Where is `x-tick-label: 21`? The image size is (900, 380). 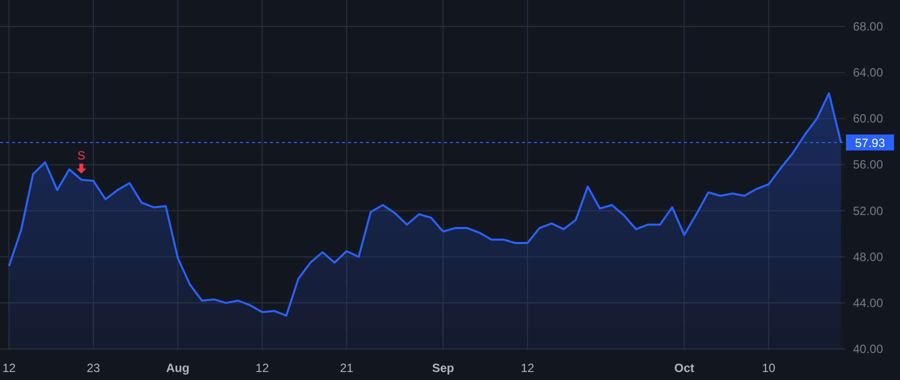 x-tick-label: 21 is located at coordinates (347, 368).